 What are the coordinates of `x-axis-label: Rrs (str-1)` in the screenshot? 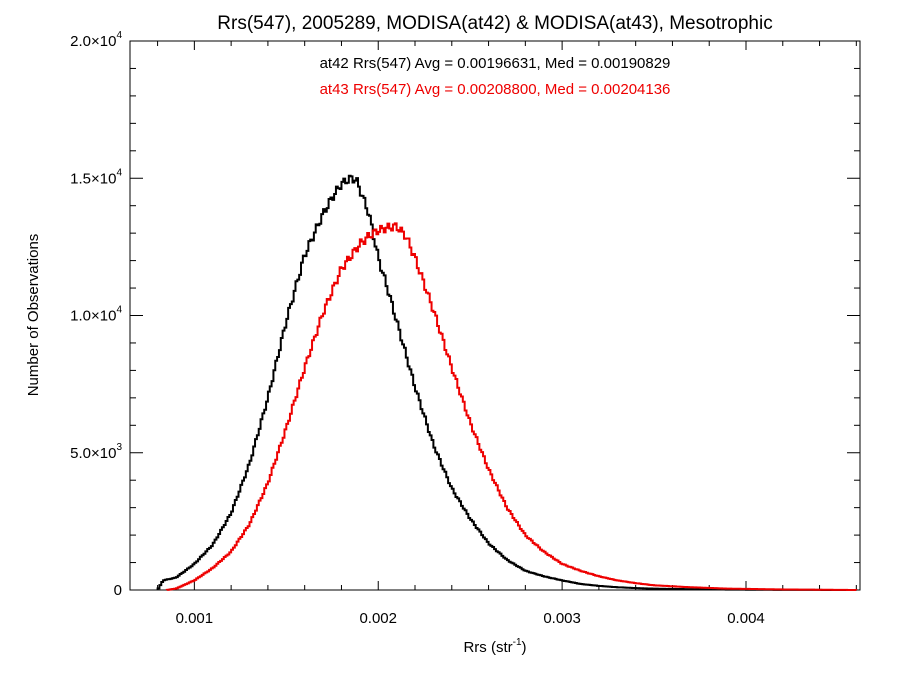 It's located at (494, 646).